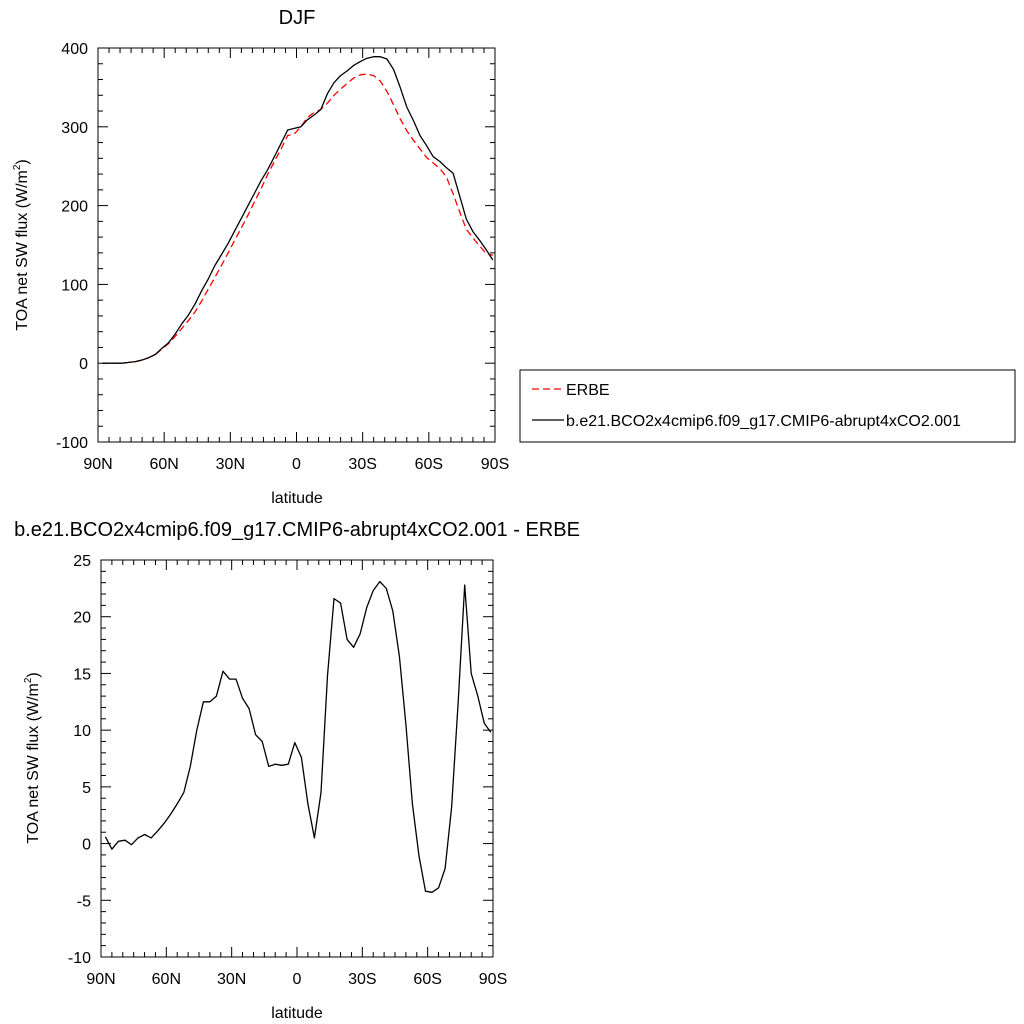 The height and width of the screenshot is (1024, 1024). What do you see at coordinates (163, 464) in the screenshot?
I see `top-chart-x-tick-label: 60N` at bounding box center [163, 464].